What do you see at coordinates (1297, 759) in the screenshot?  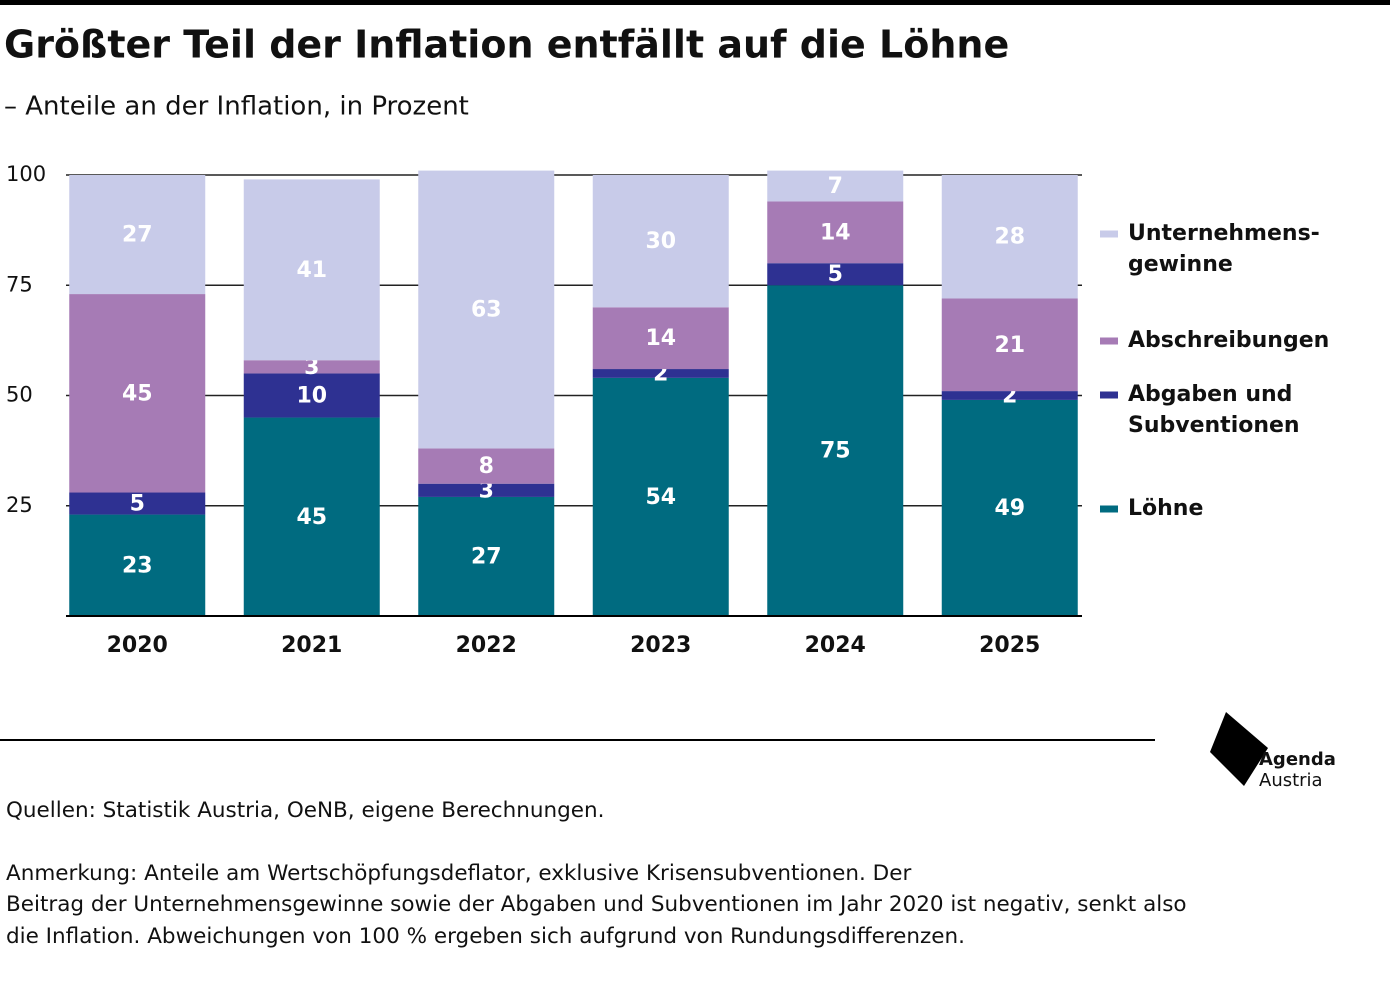 I see `logo-text: Agenda` at bounding box center [1297, 759].